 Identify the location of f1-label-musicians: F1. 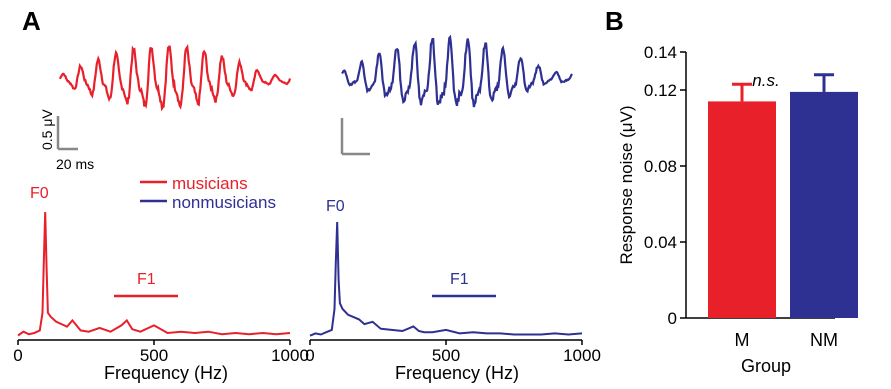
(146, 279).